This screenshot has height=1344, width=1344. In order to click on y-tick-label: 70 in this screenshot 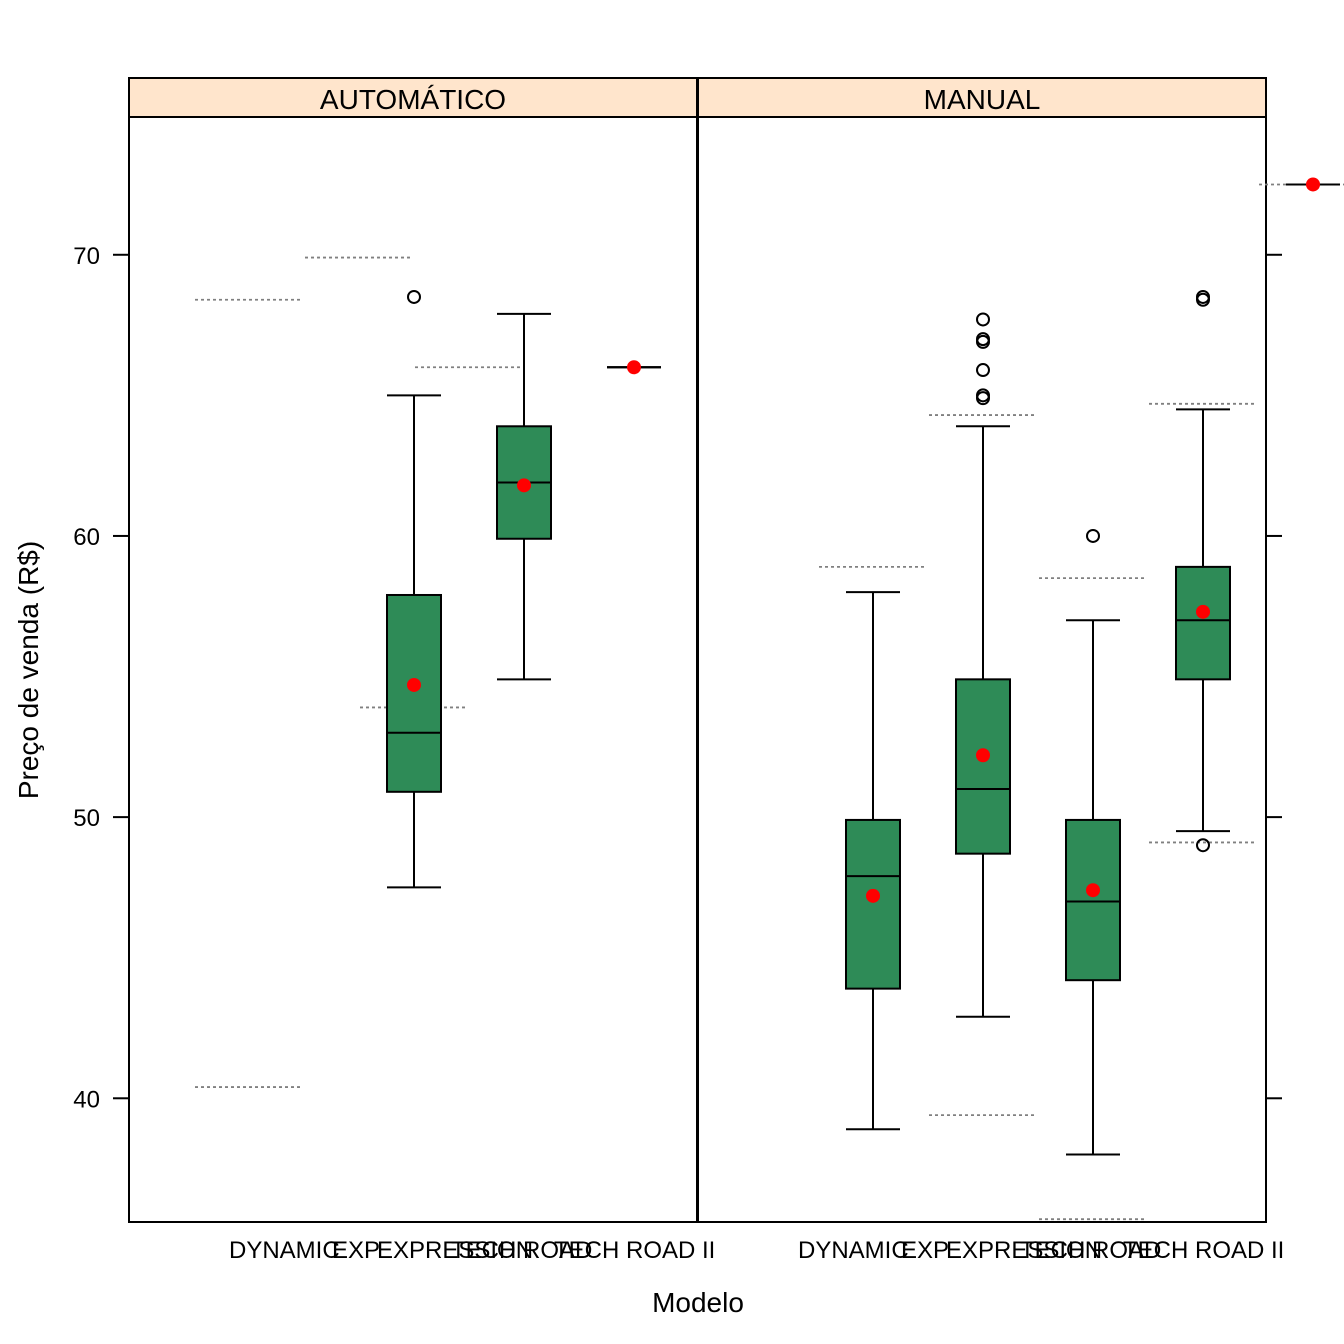, I will do `click(86, 256)`.